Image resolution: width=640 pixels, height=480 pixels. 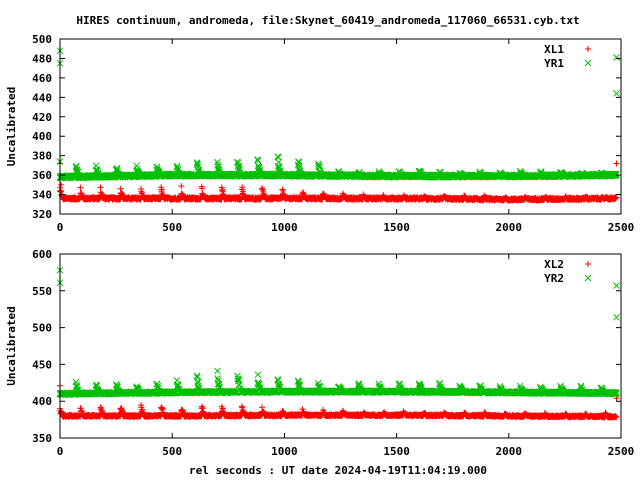 I want to click on y-tick-label: 340, so click(x=42, y=195).